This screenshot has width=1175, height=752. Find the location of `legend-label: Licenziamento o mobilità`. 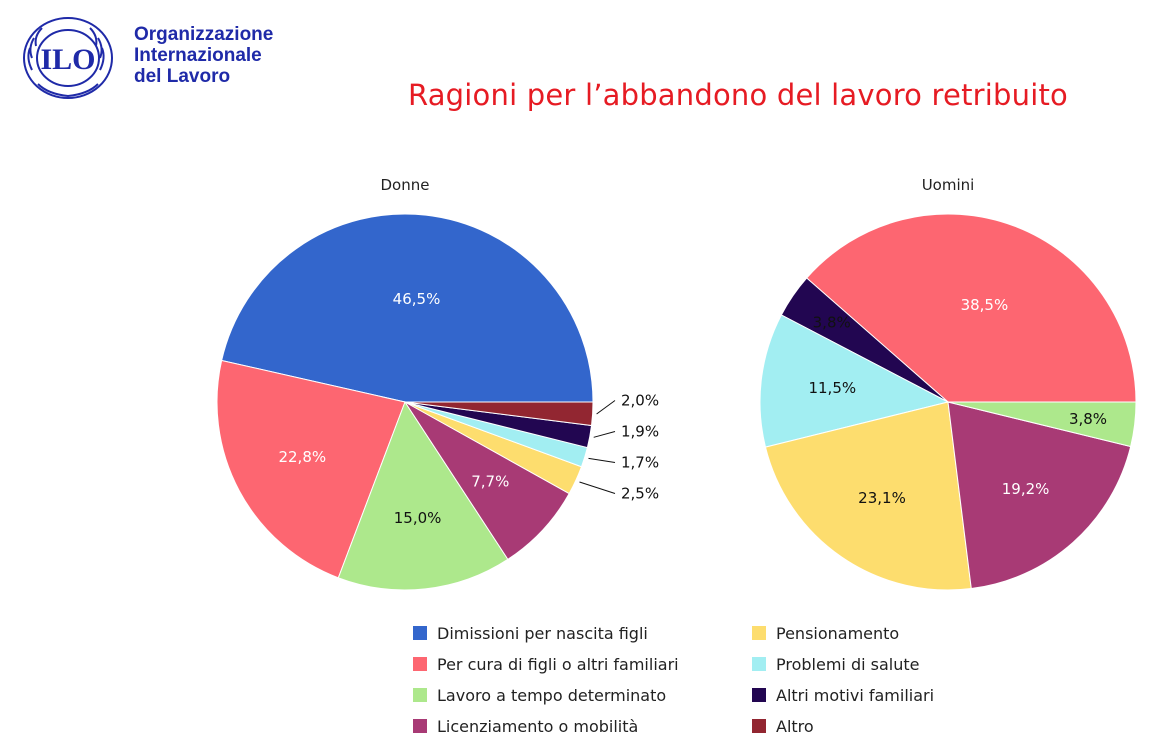

legend-label: Licenziamento o mobilità is located at coordinates (538, 726).